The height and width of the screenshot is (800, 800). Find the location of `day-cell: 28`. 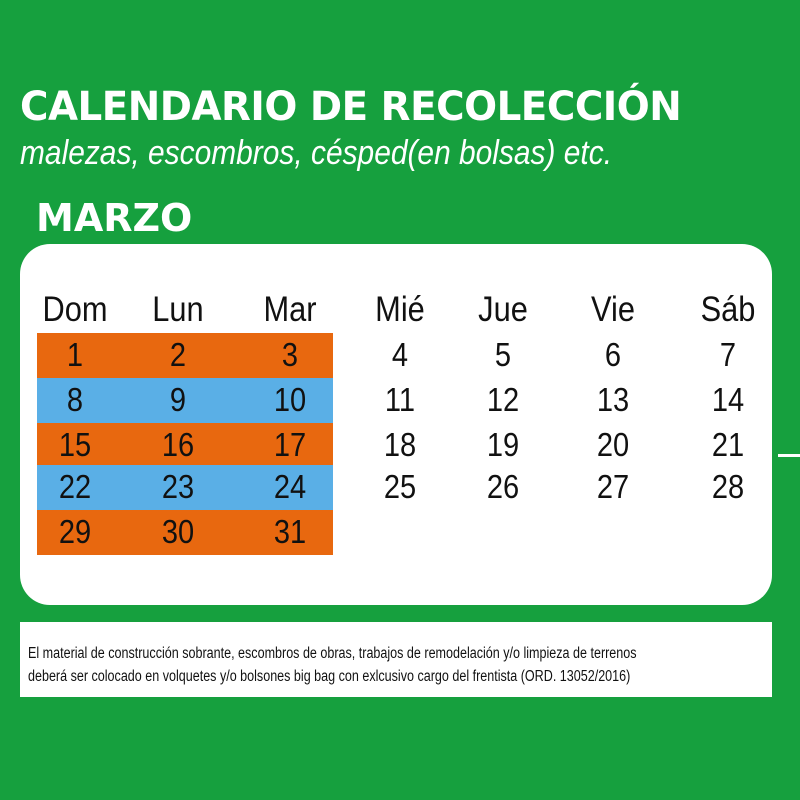

day-cell: 28 is located at coordinates (728, 486).